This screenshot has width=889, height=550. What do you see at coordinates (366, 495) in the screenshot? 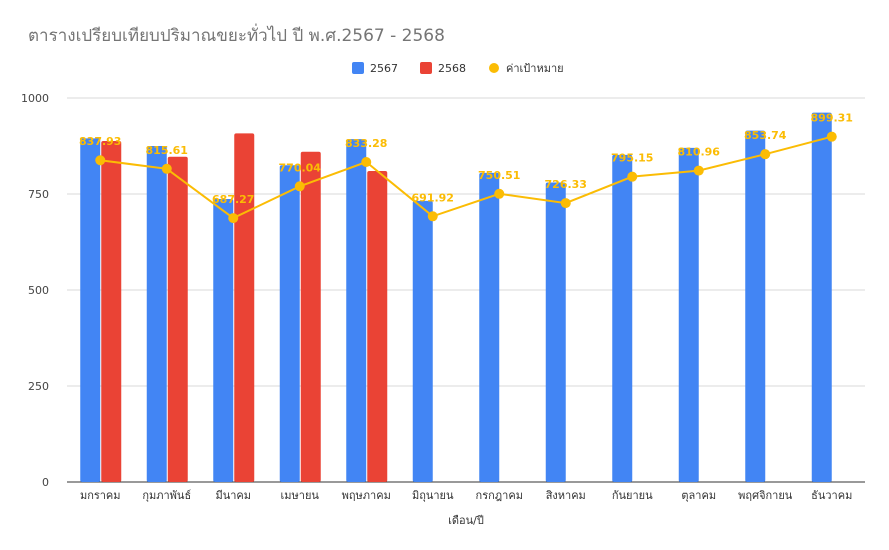
I see `x-tick-label: พฤษภาคม` at bounding box center [366, 495].